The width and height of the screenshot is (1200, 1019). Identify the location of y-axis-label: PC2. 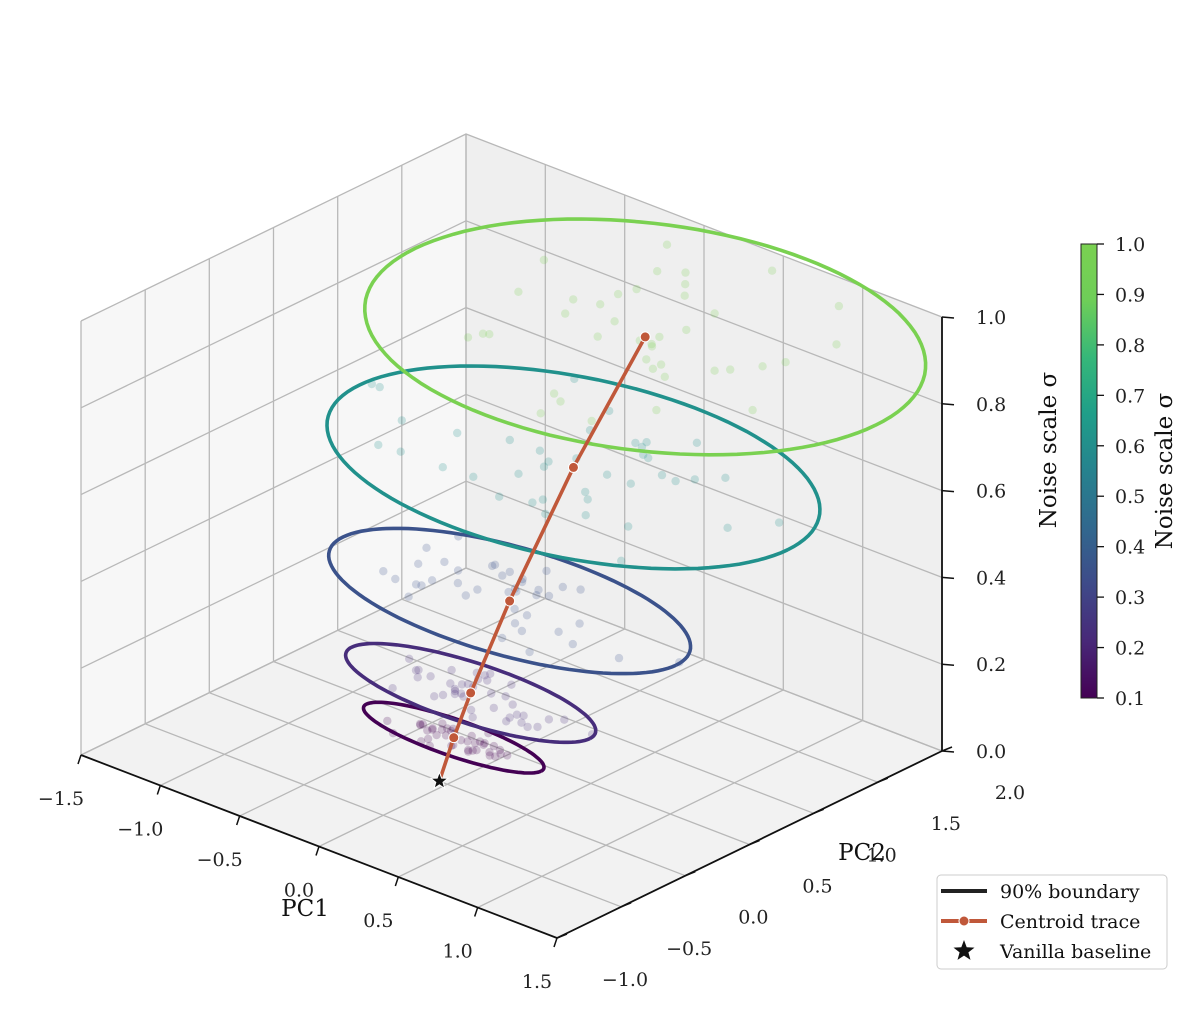
(862, 853).